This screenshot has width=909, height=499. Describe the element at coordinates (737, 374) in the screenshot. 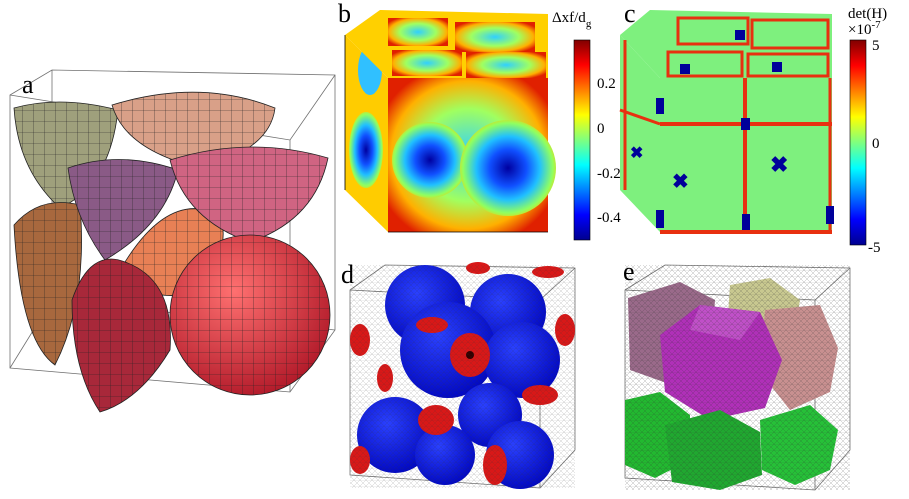

I see `panel-e: e` at that location.